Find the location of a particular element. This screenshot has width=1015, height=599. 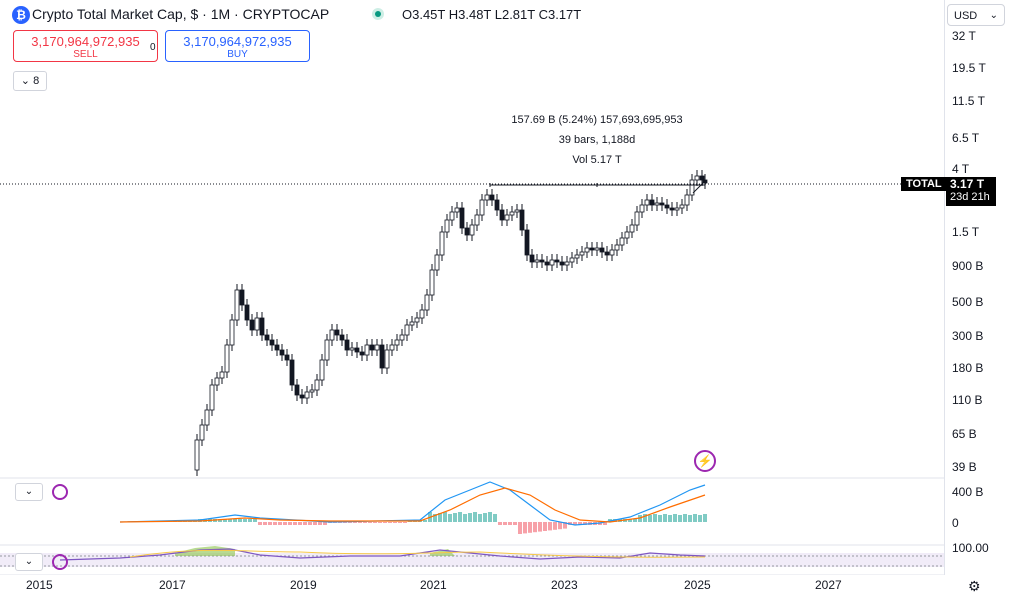

rsi-overbought-fill is located at coordinates (205, 551).